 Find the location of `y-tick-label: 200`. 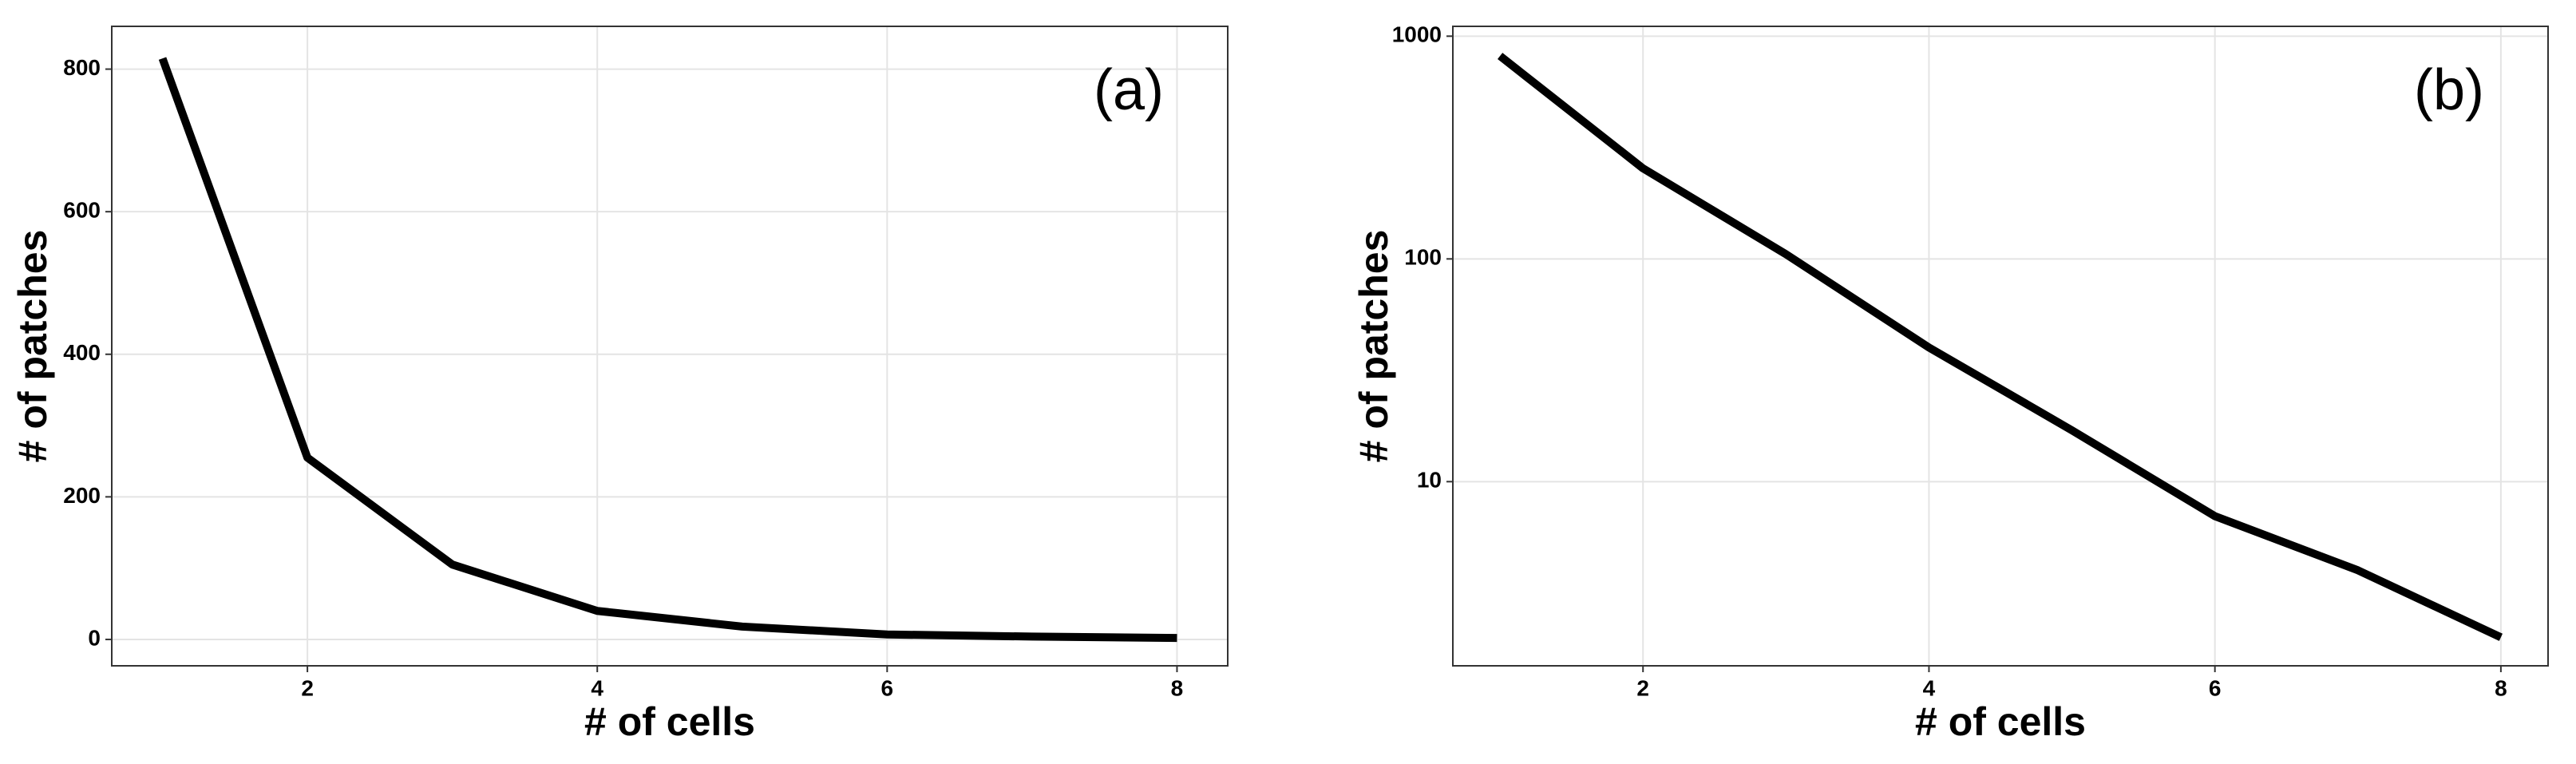

y-tick-label: 200 is located at coordinates (82, 495).